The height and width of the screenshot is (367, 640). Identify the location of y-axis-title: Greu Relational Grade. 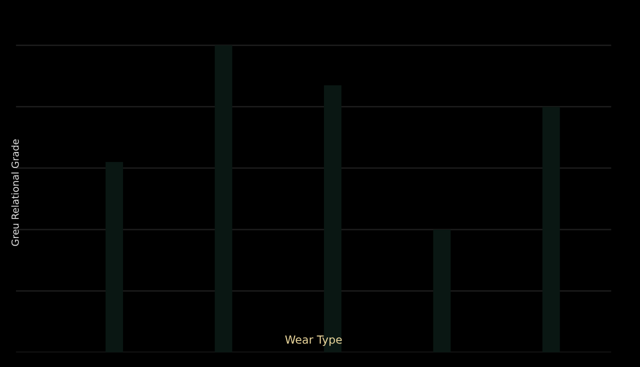
(15, 192).